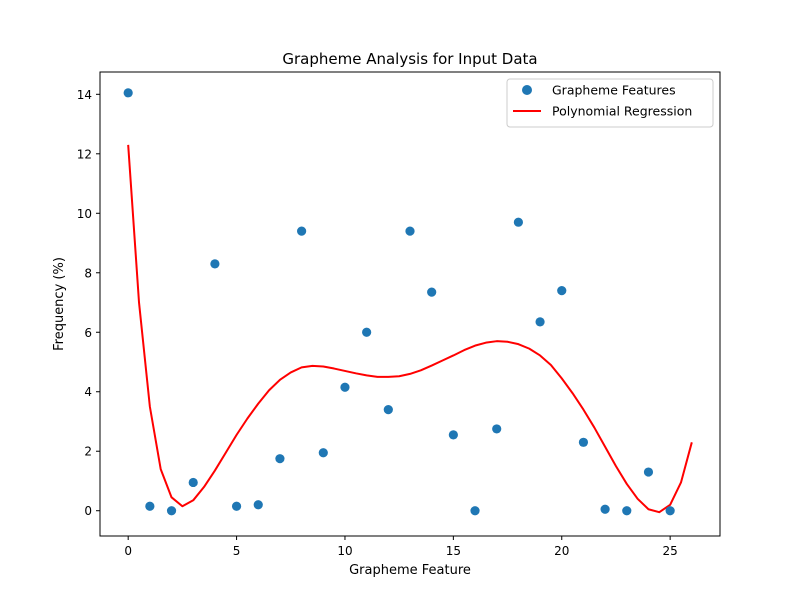  What do you see at coordinates (128, 551) in the screenshot?
I see `x-tick-label: 0` at bounding box center [128, 551].